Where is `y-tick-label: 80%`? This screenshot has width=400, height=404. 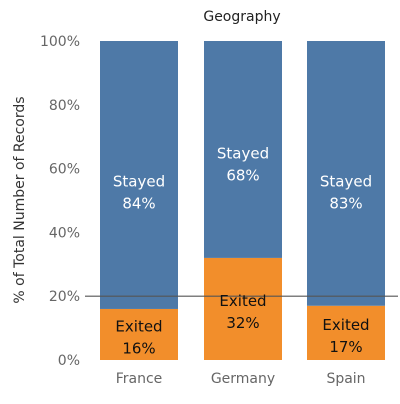
y-tick-label: 80% is located at coordinates (64, 106).